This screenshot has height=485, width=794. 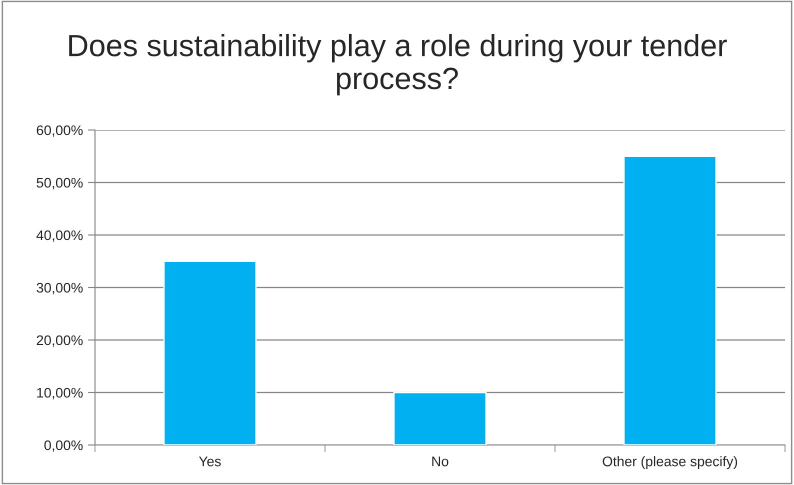 I want to click on y-tick-label: 0,00%, so click(x=63, y=446).